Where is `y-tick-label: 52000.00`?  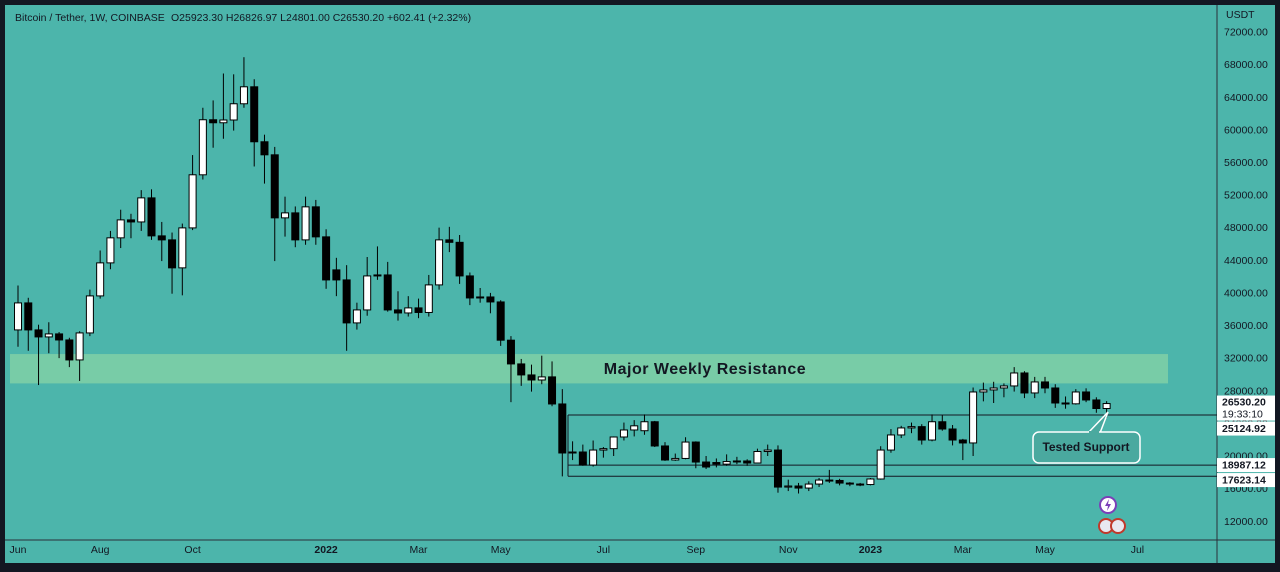 y-tick-label: 52000.00 is located at coordinates (1246, 196).